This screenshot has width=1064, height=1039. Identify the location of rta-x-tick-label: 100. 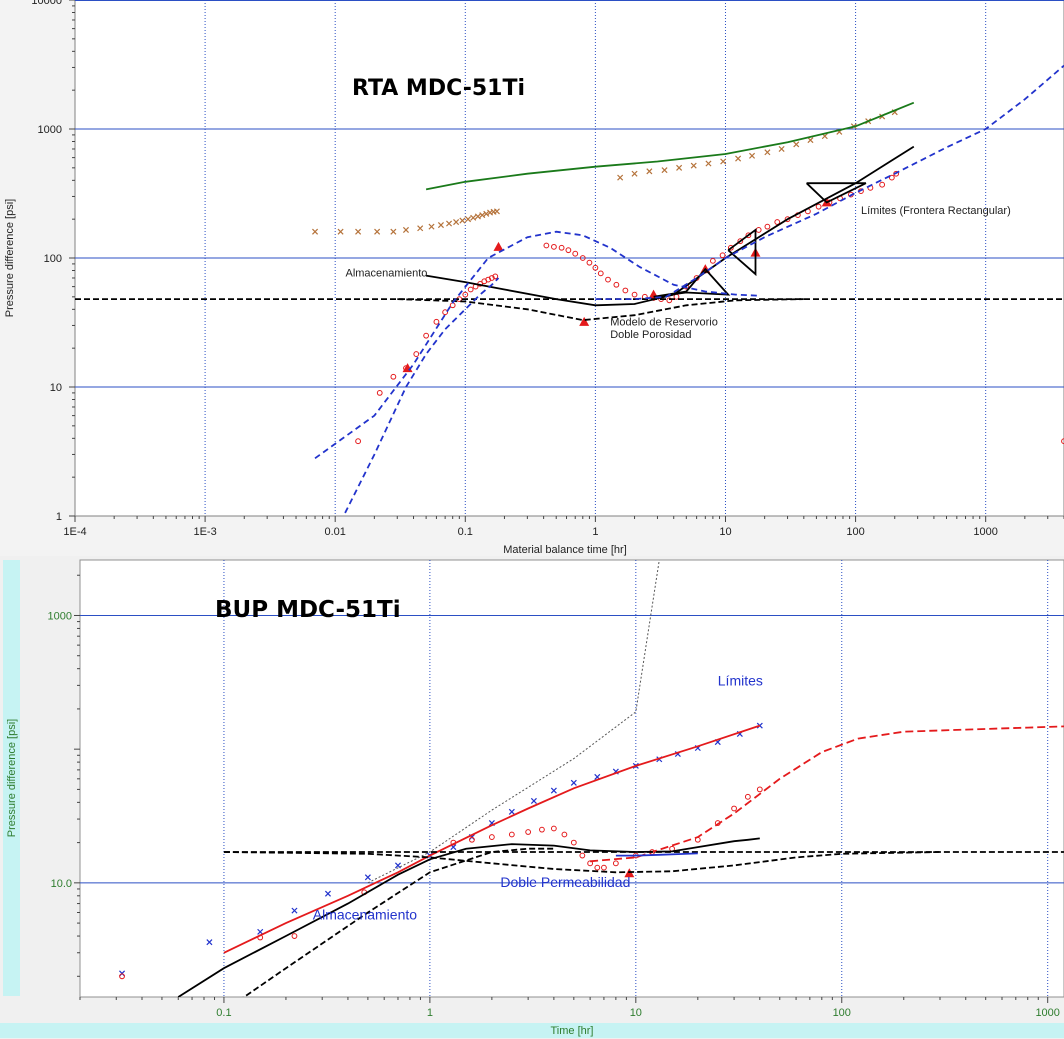
(855, 532).